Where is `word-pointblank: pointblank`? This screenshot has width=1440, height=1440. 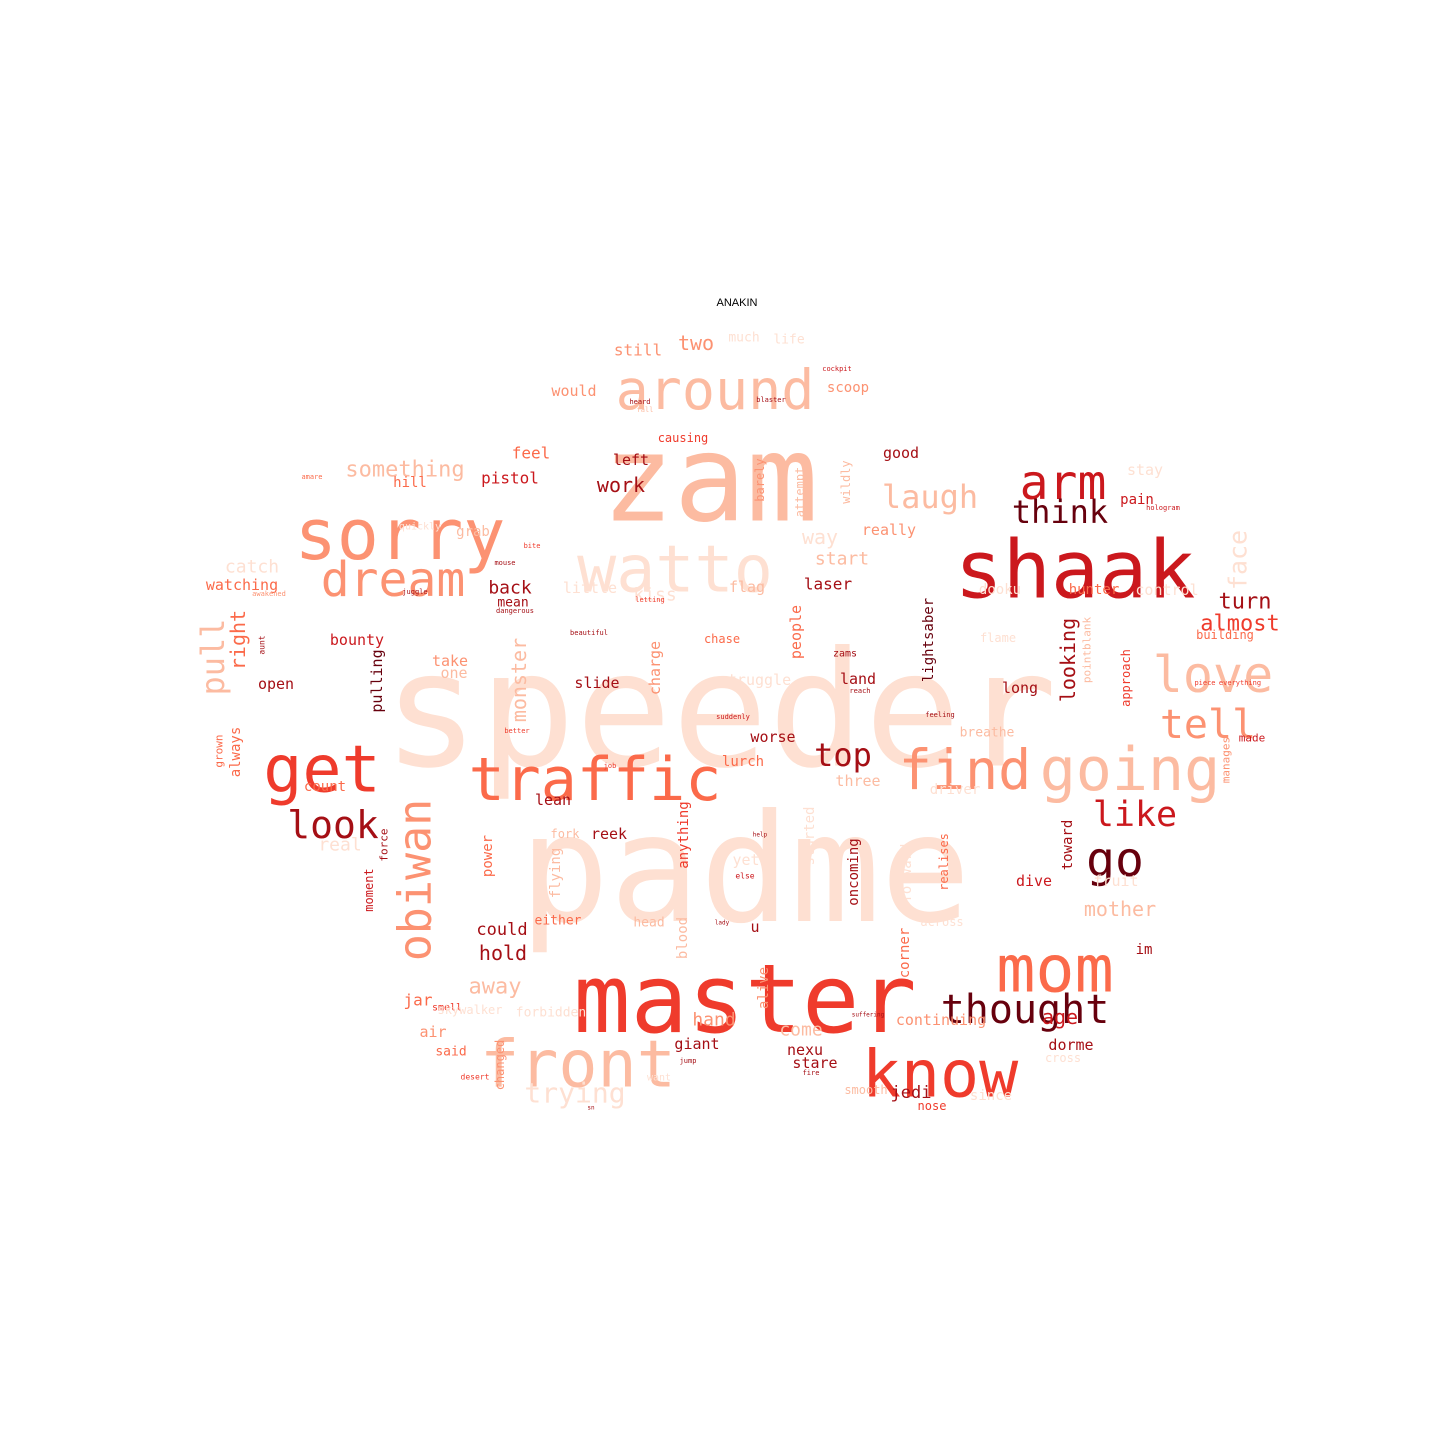
word-pointblank: pointblank is located at coordinates (1087, 650).